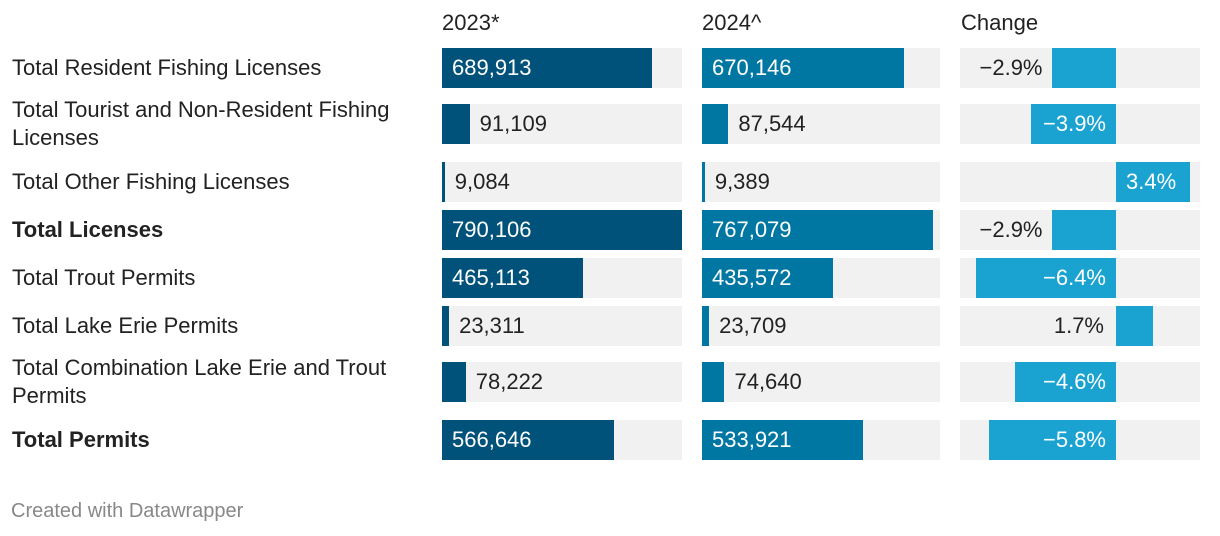 The height and width of the screenshot is (536, 1220). Describe the element at coordinates (1080, 182) in the screenshot. I see `track-change: 3.4%` at that location.